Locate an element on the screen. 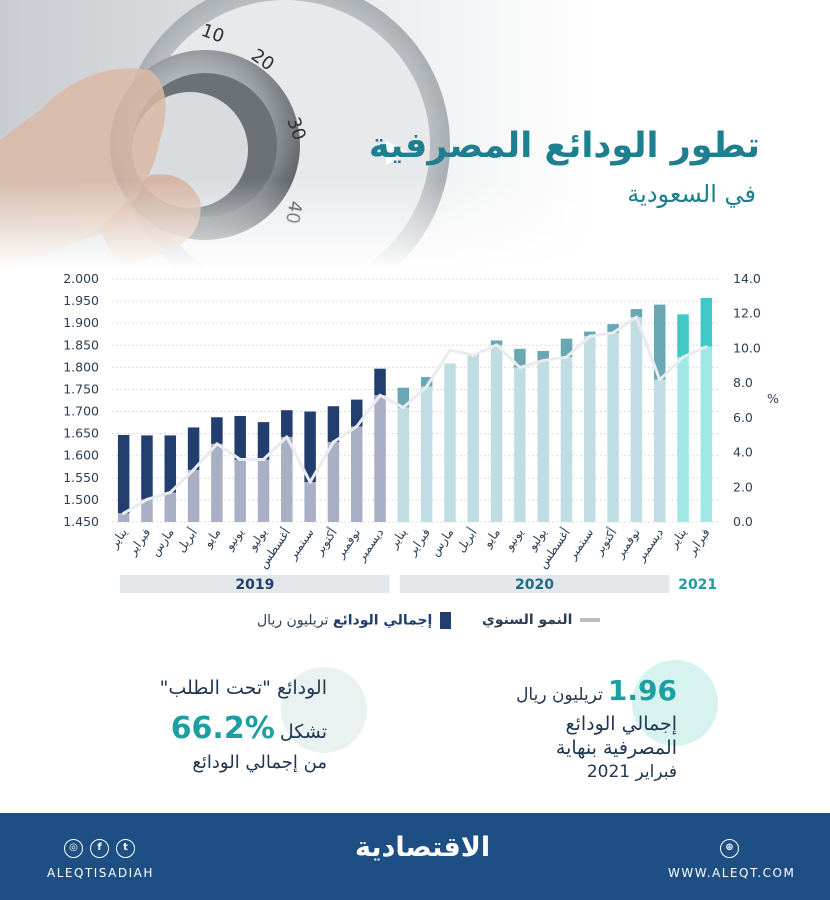 The width and height of the screenshot is (830, 900). total-deposits-stat: 1.96 تريليون ريال is located at coordinates (596, 690).